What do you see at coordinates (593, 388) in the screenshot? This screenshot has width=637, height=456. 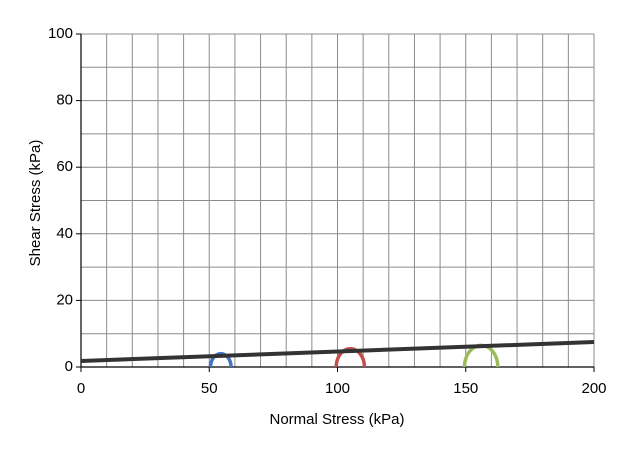 I see `x-tick-label: 200` at bounding box center [593, 388].